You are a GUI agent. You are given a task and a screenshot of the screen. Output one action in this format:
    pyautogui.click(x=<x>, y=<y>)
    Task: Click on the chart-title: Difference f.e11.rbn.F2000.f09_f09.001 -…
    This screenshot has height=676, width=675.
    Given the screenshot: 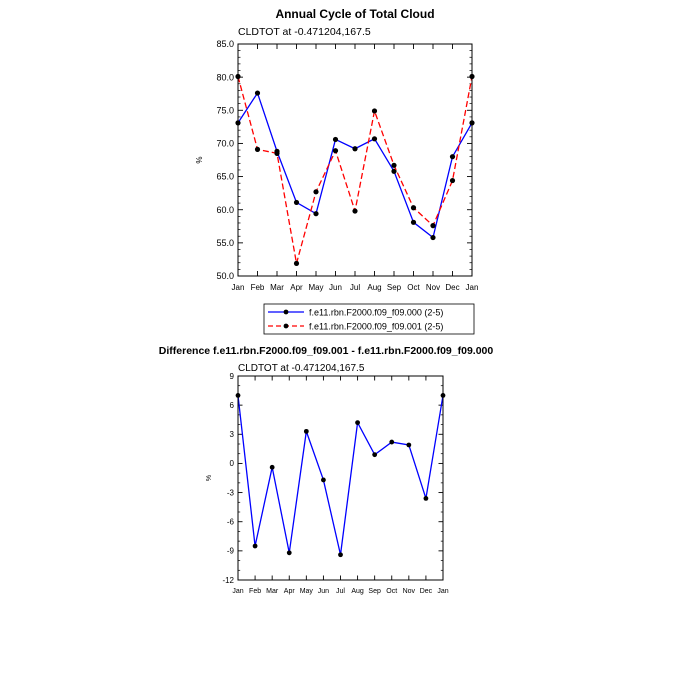 What is the action you would take?
    pyautogui.click(x=326, y=351)
    